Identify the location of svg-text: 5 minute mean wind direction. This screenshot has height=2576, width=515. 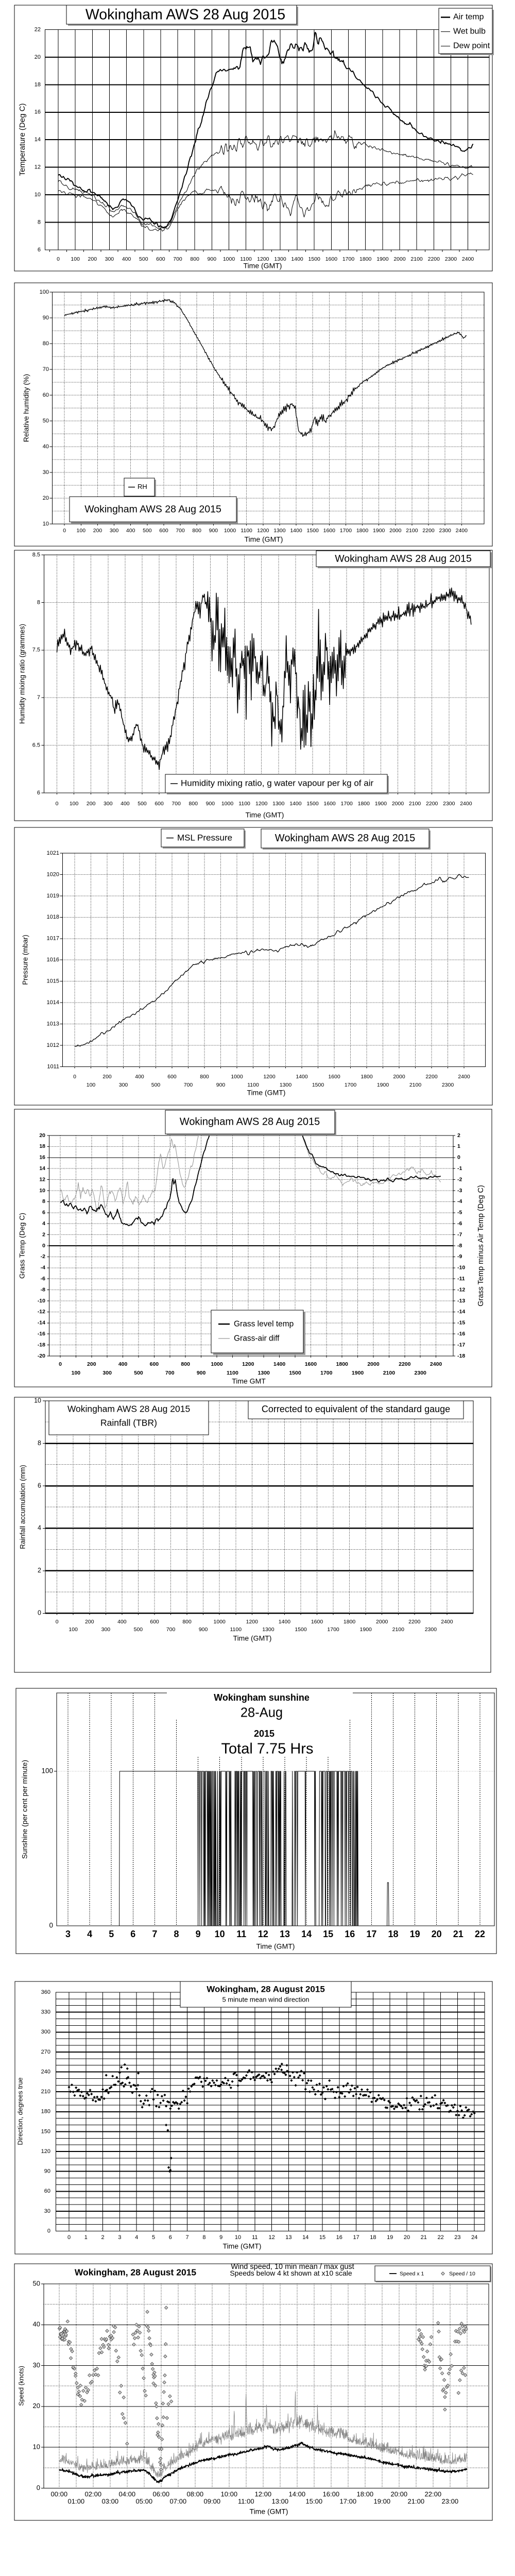
(265, 1999).